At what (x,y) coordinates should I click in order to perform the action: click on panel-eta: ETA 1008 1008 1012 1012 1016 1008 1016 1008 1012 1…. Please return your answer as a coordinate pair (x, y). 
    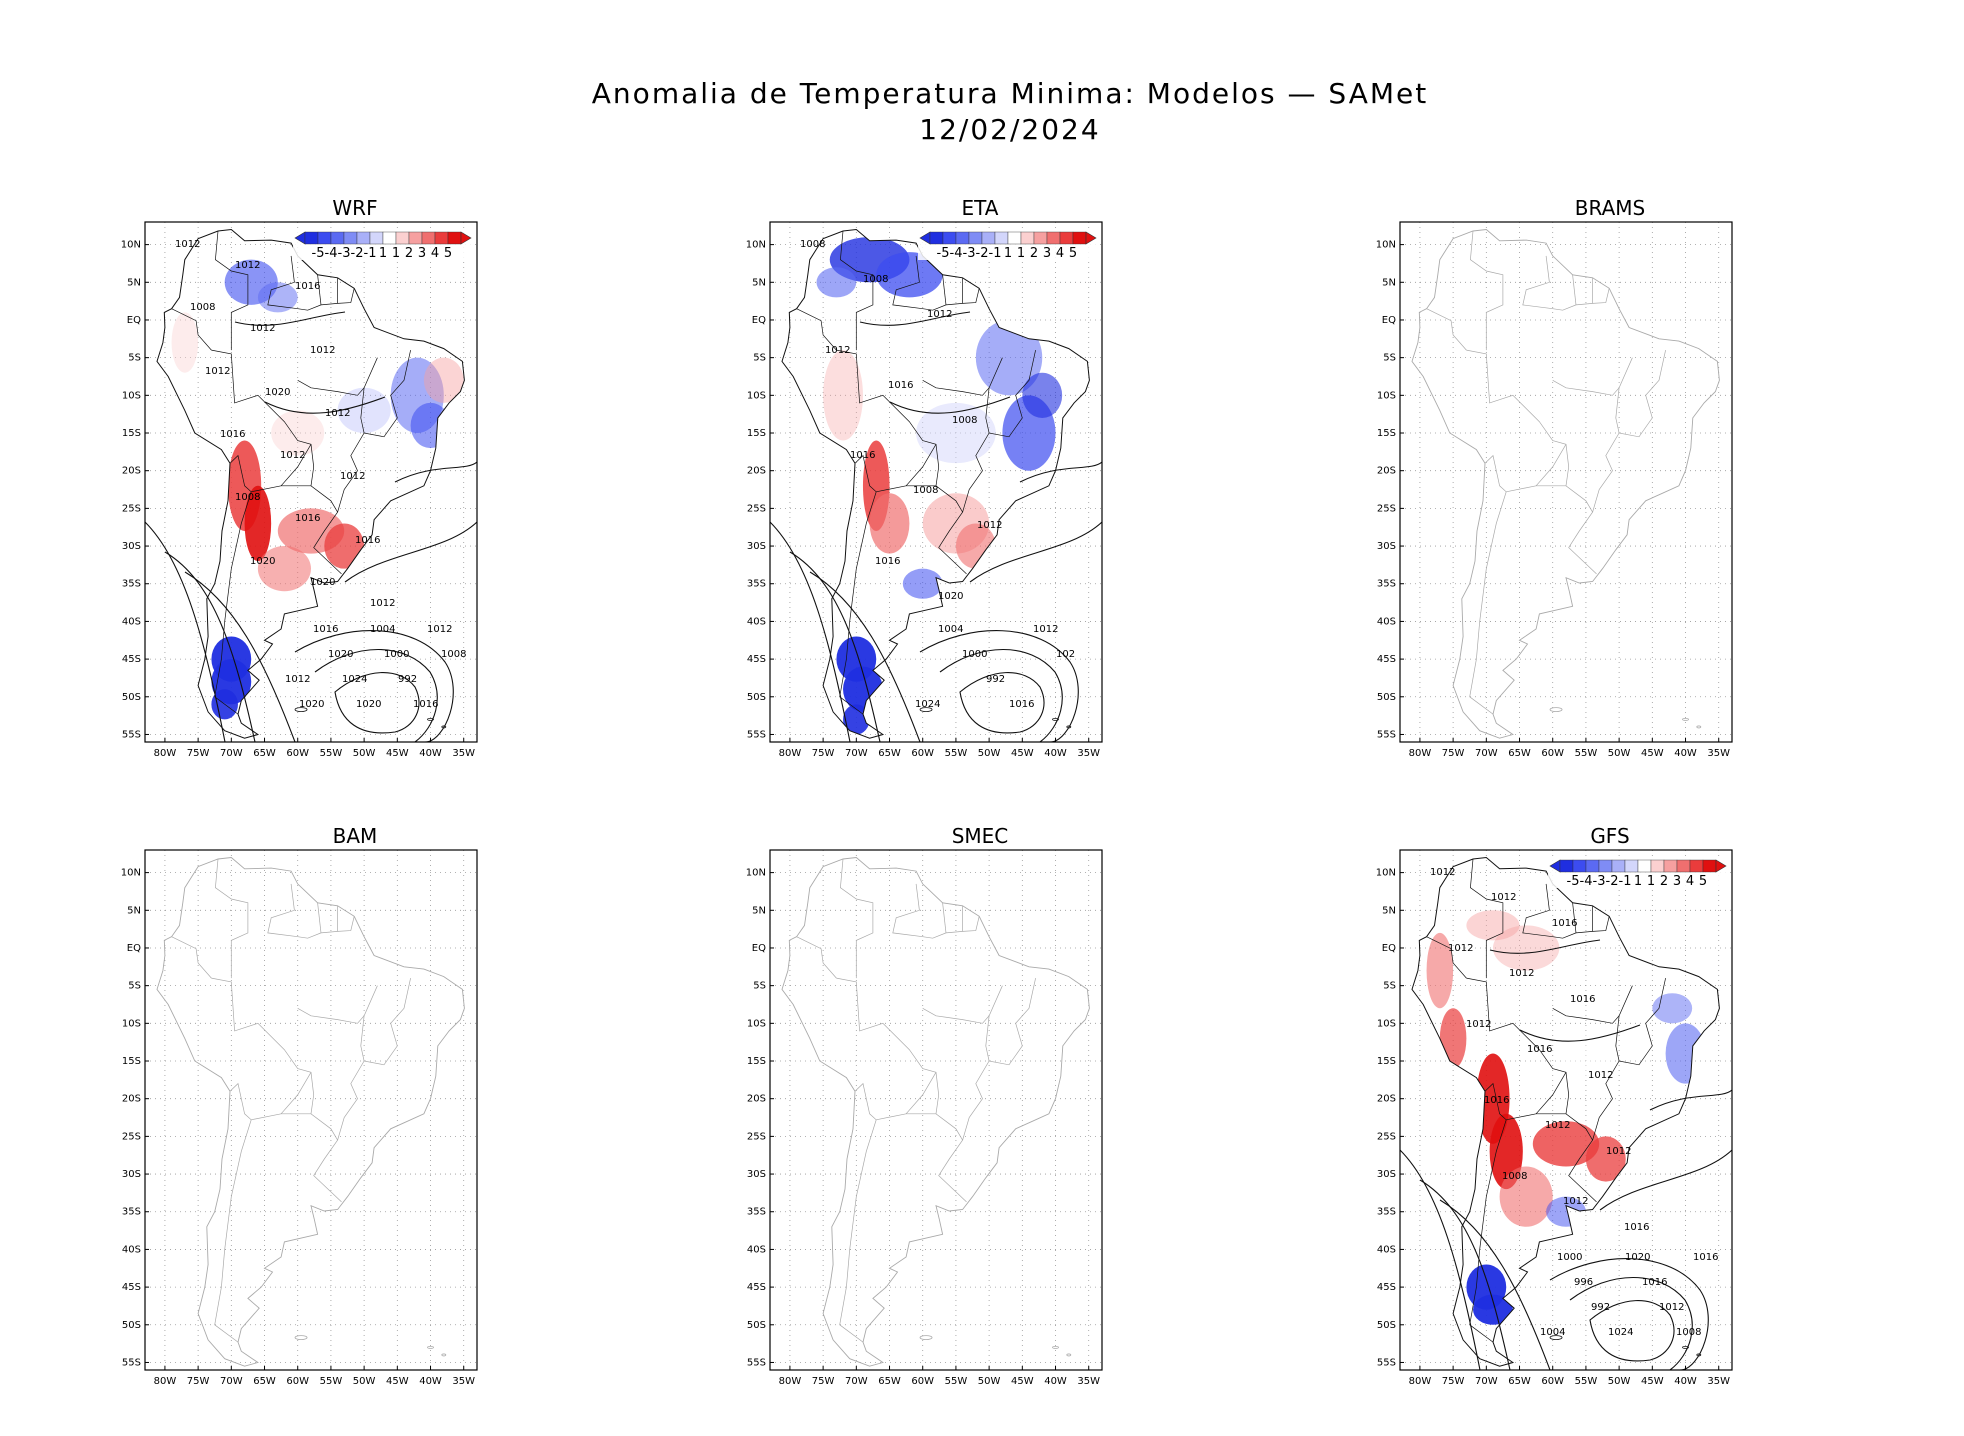
    Looking at the image, I should click on (968, 496).